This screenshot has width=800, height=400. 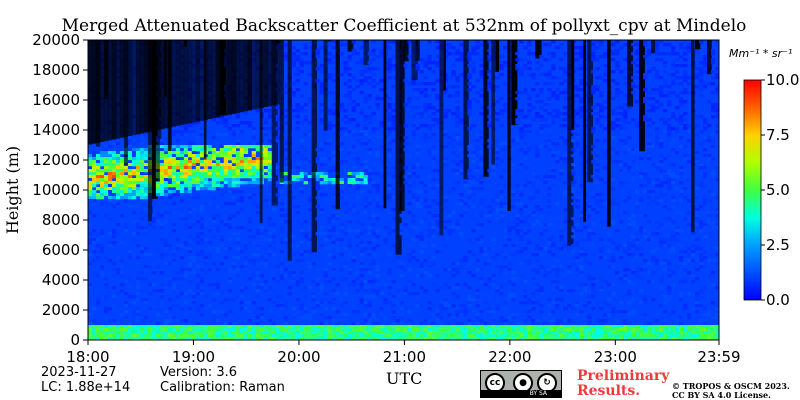 What do you see at coordinates (337, 125) in the screenshot?
I see `no-signal-column` at bounding box center [337, 125].